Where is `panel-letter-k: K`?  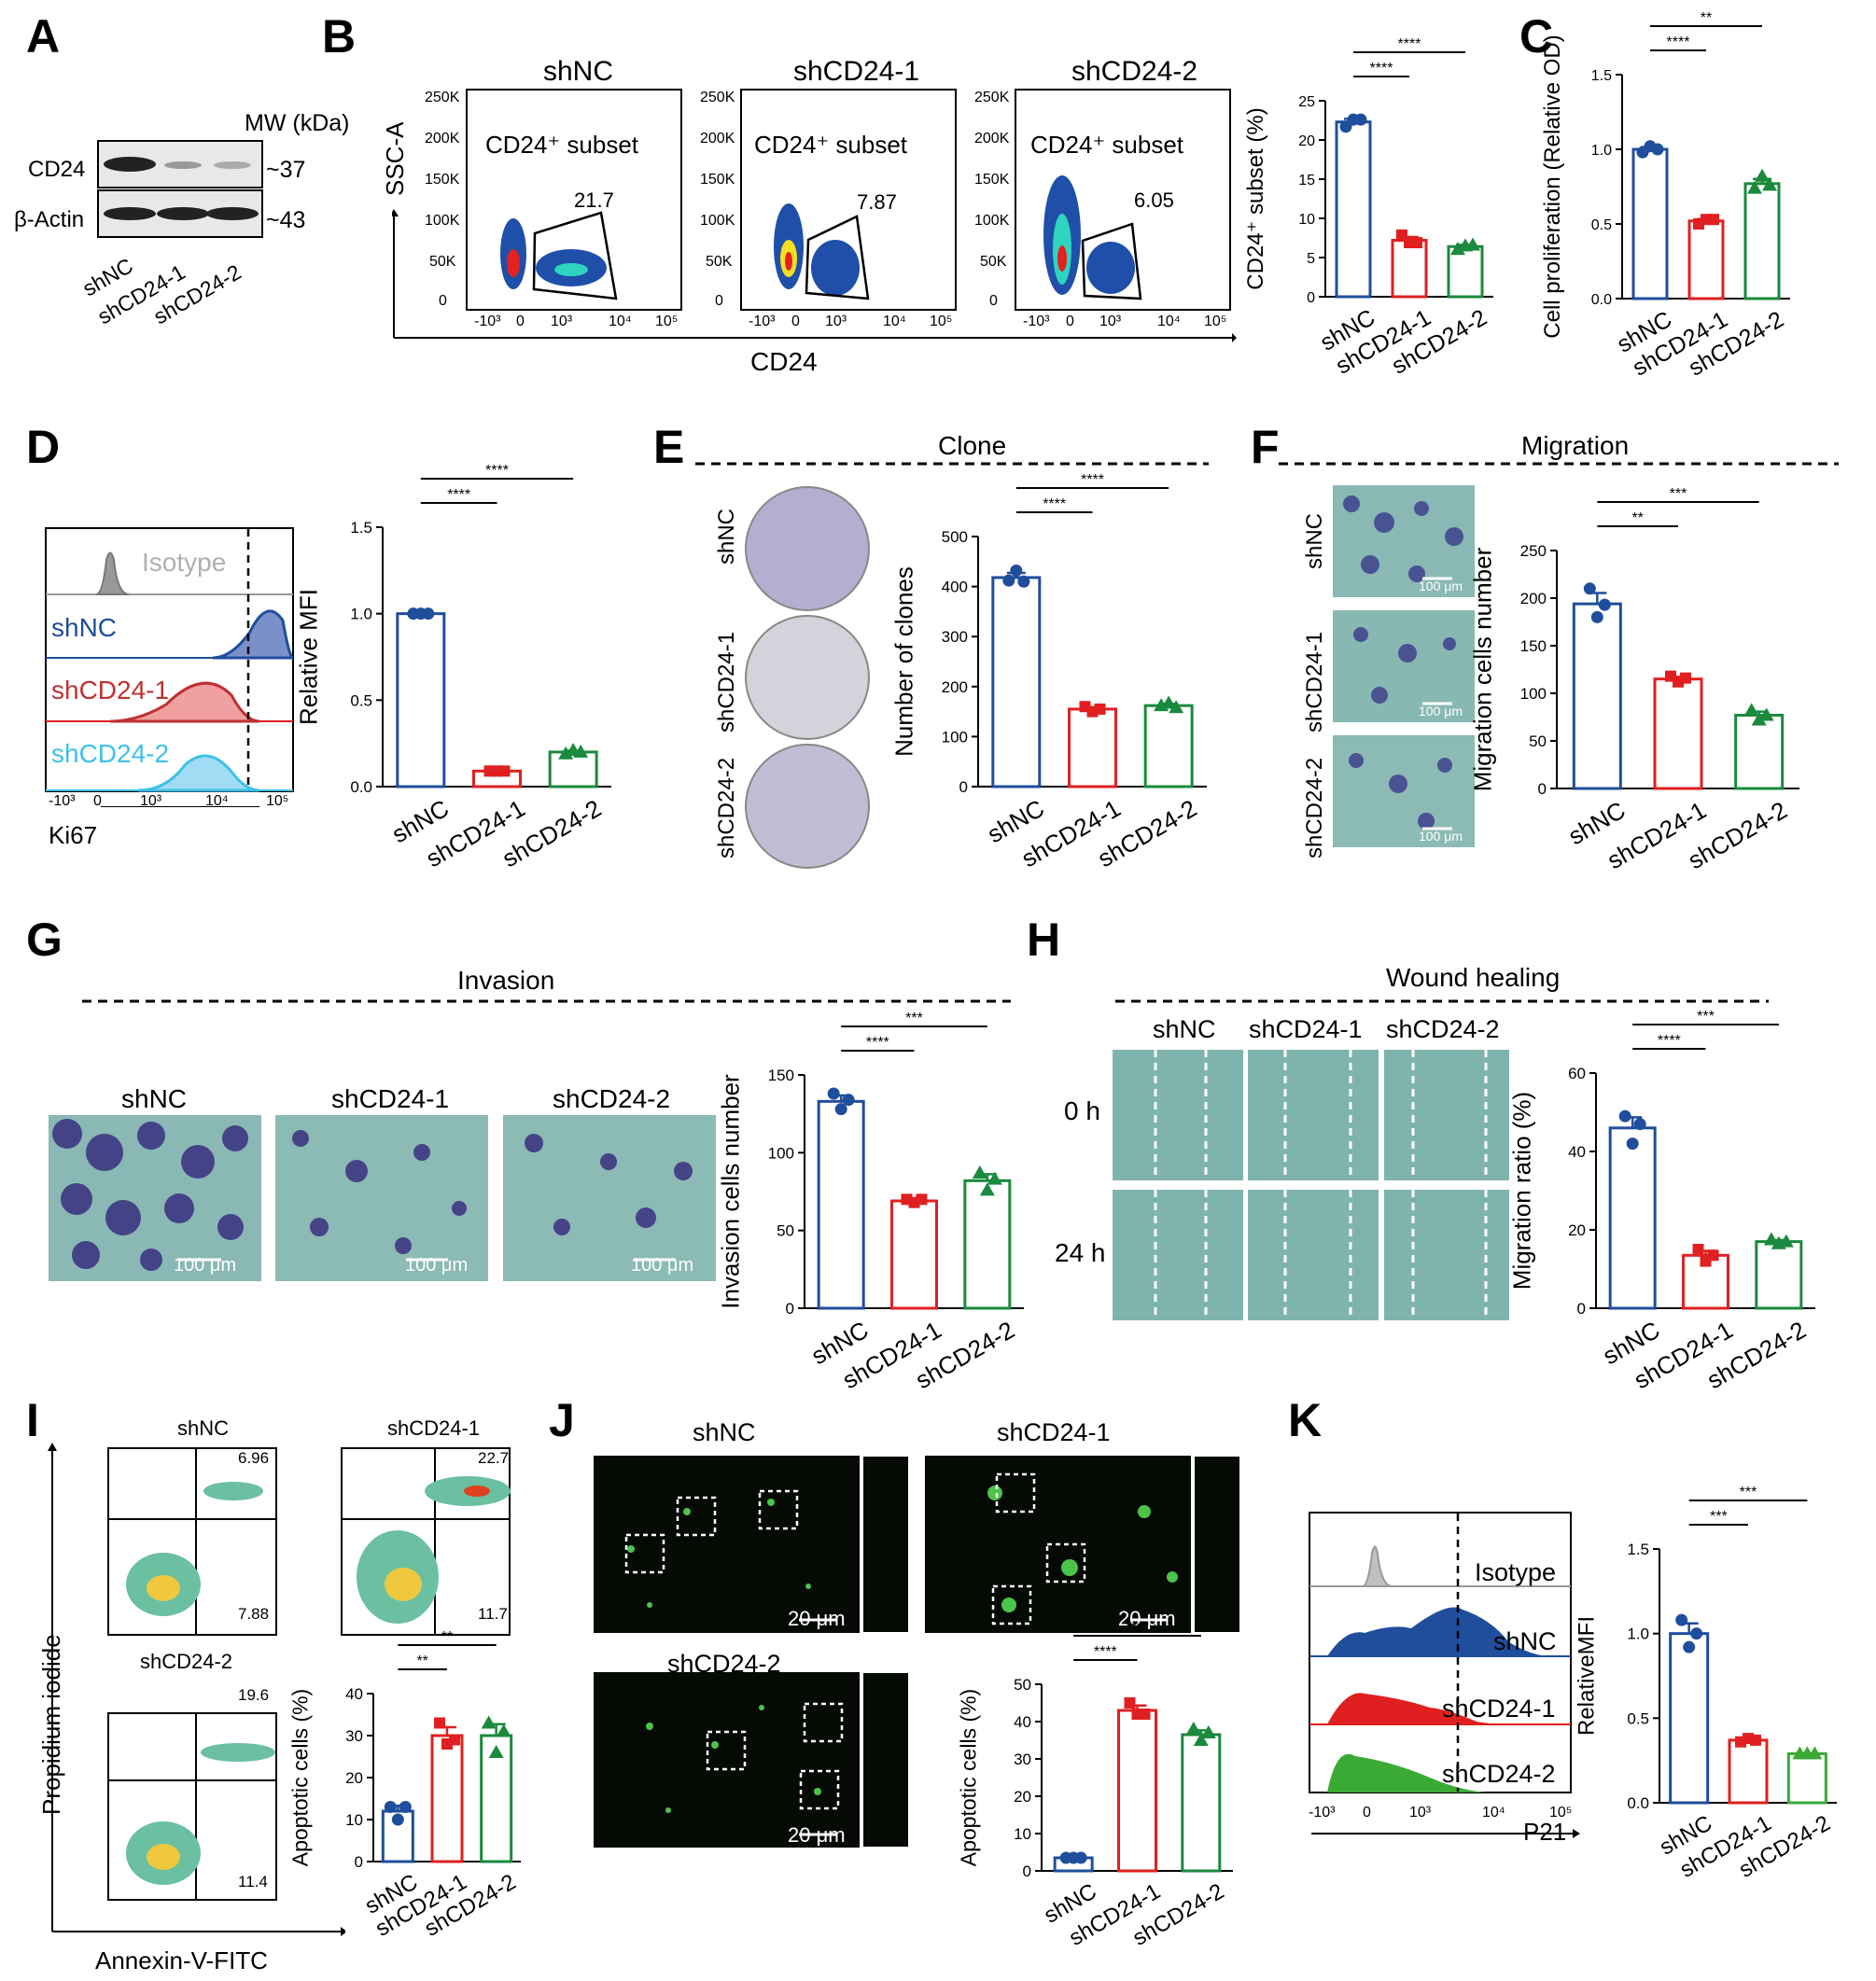 panel-letter-k: K is located at coordinates (1305, 1420).